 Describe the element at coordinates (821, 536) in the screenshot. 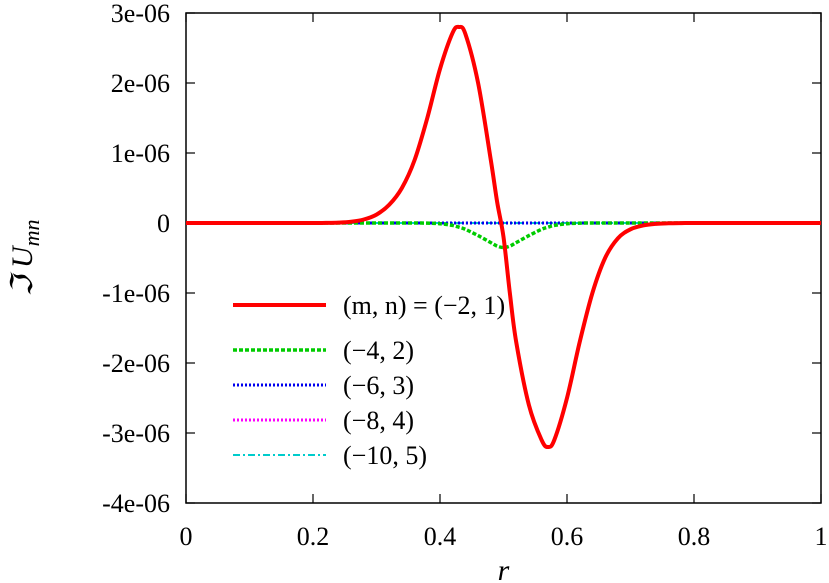

I see `x-tick-label: 1` at that location.